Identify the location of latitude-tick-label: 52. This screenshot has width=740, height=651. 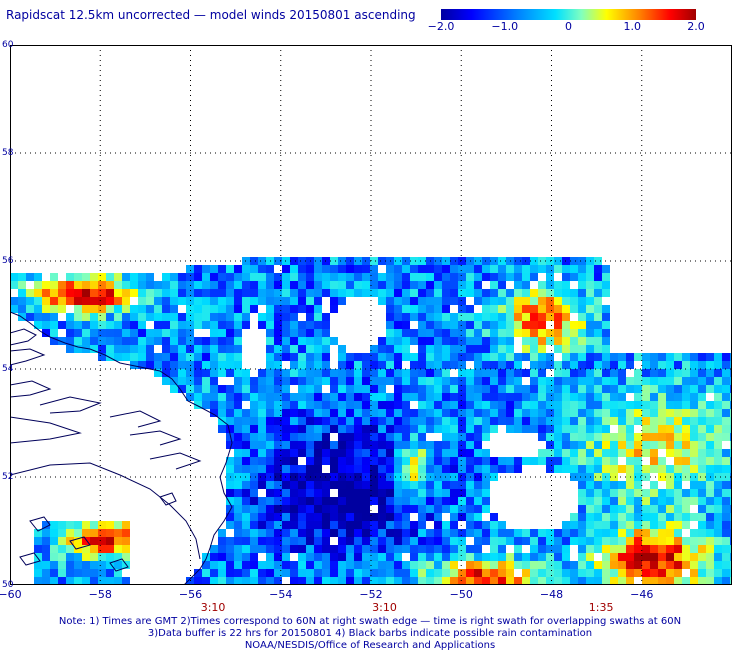
(8, 477).